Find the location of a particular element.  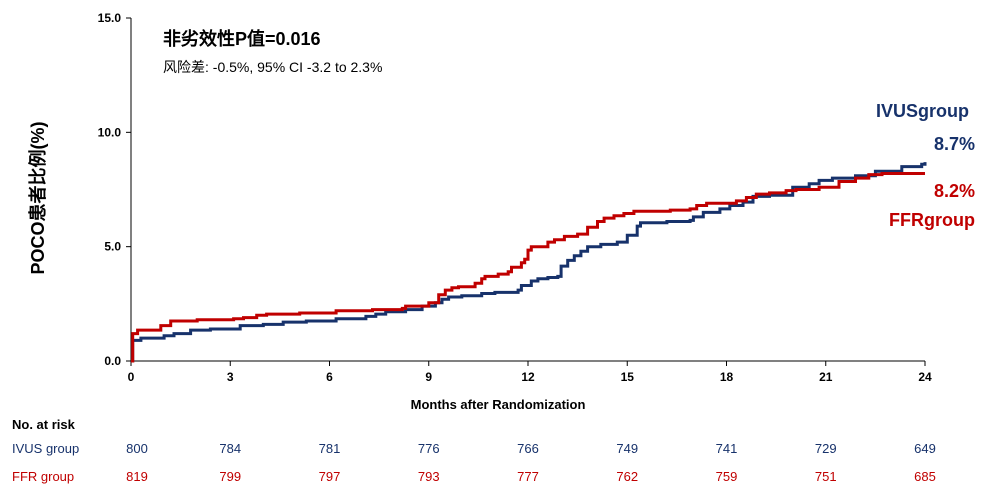

y-axis-label: POCO患者比例(%) is located at coordinates (37, 197).